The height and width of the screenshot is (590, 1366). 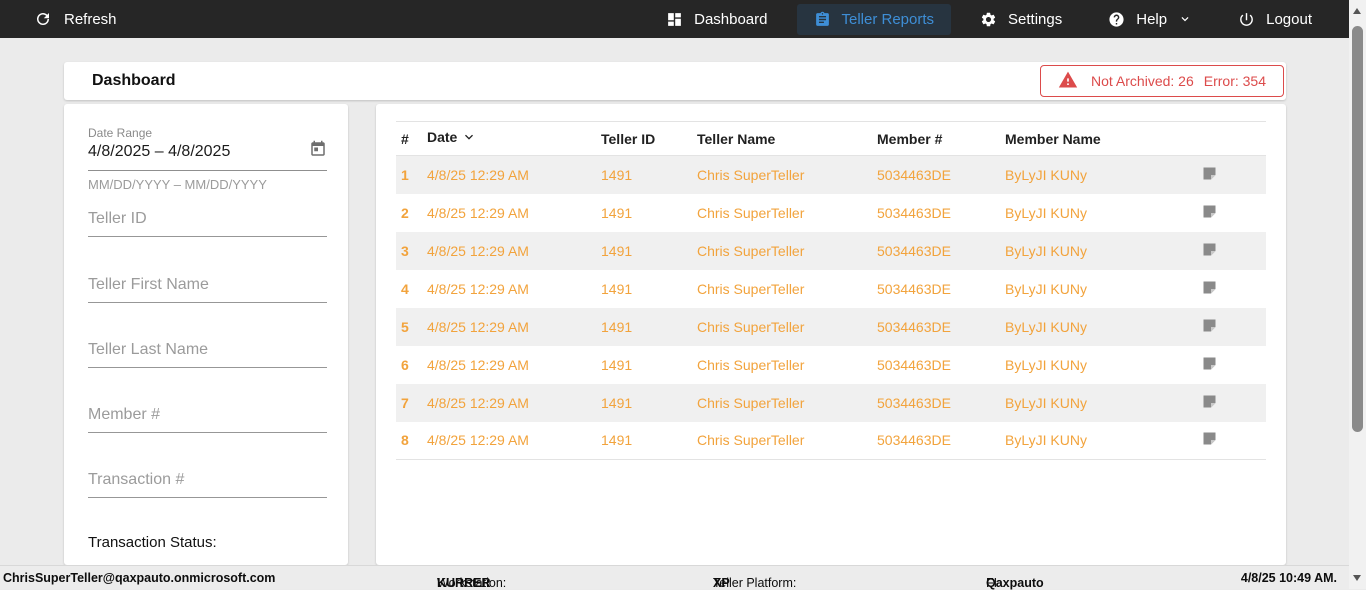 What do you see at coordinates (405, 326) in the screenshot?
I see `row-number: 5` at bounding box center [405, 326].